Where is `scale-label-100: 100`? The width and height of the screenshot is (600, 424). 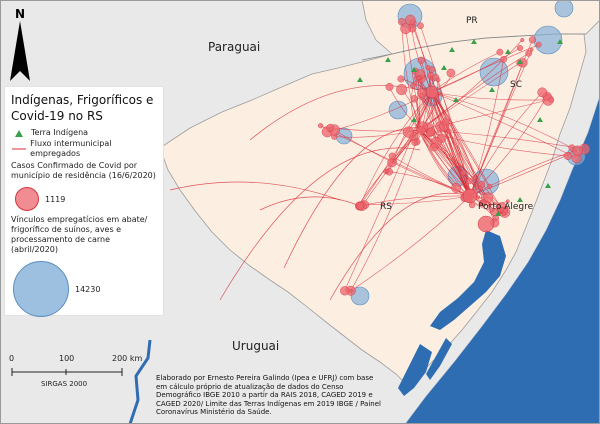 scale-label-100: 100 is located at coordinates (67, 358).